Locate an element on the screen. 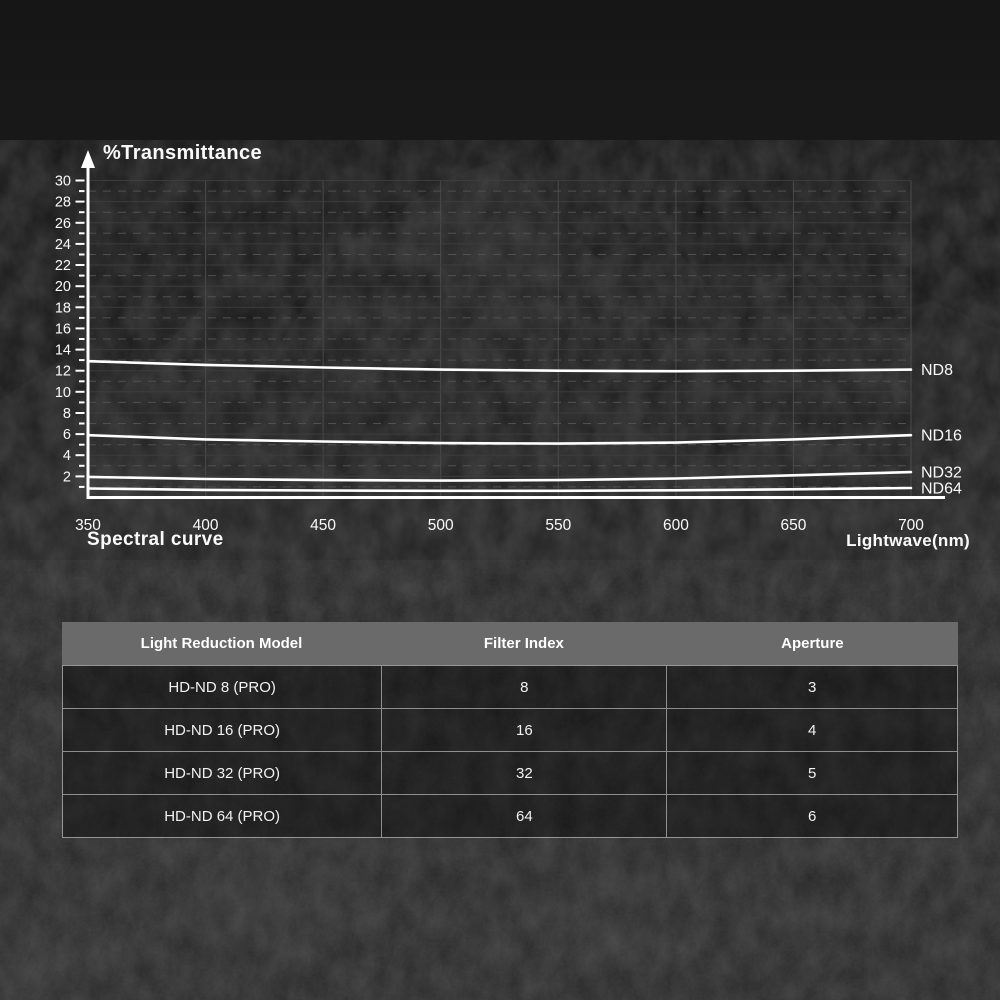  x-tick-label: 500 is located at coordinates (441, 525).